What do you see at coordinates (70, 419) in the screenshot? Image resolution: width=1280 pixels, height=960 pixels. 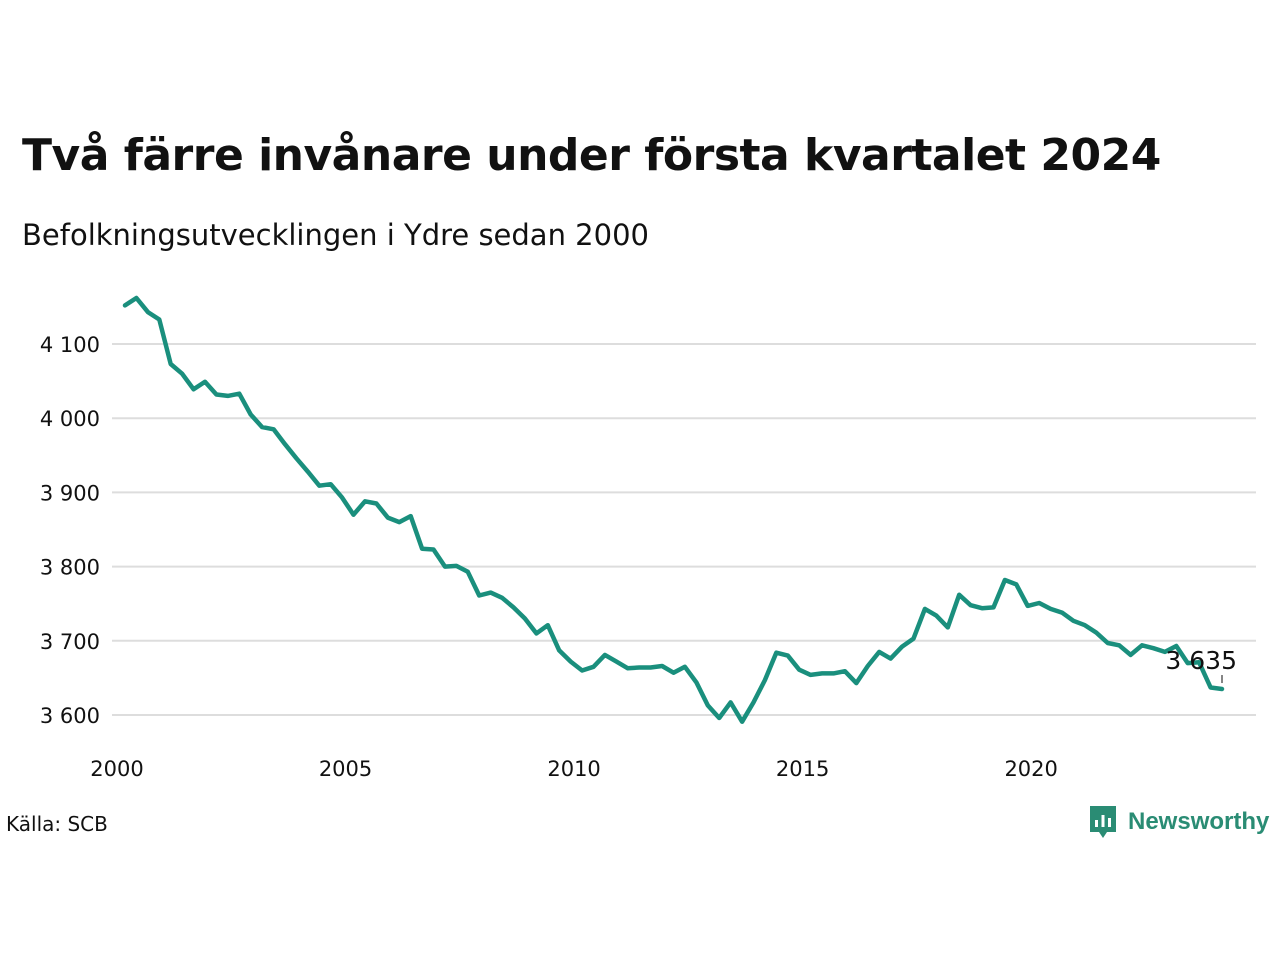 I see `y-tick-label: 4 000` at bounding box center [70, 419].